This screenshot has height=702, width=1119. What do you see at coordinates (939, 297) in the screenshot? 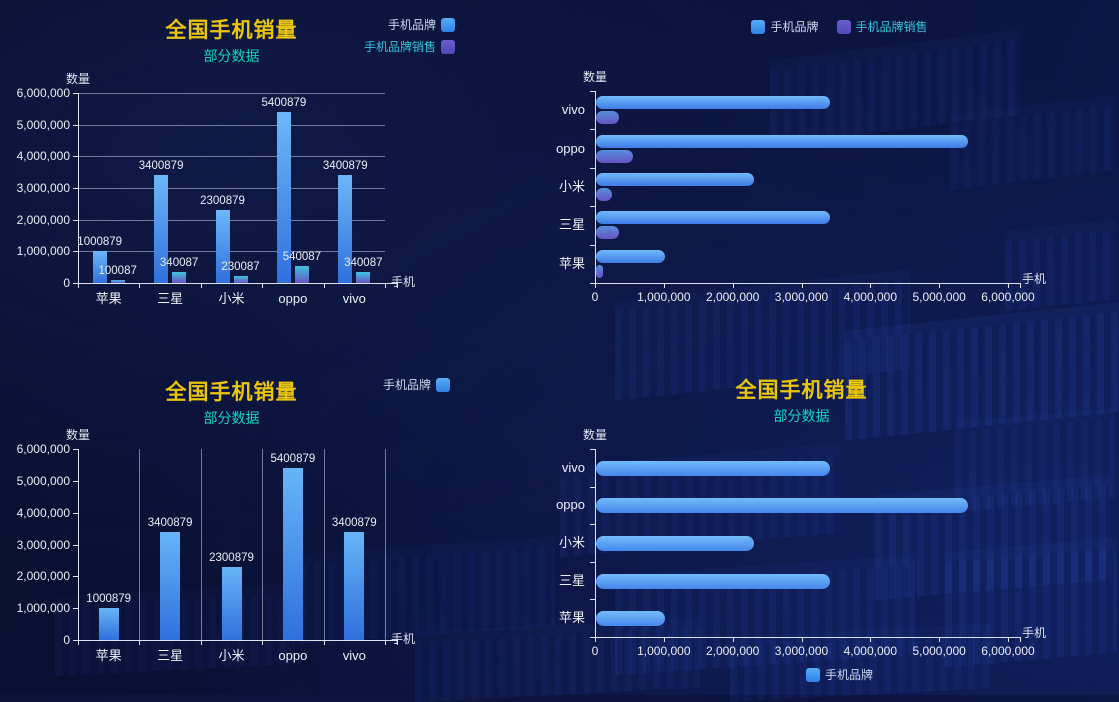
I see `x-axis-tick-label: 5,000,000` at bounding box center [939, 297].